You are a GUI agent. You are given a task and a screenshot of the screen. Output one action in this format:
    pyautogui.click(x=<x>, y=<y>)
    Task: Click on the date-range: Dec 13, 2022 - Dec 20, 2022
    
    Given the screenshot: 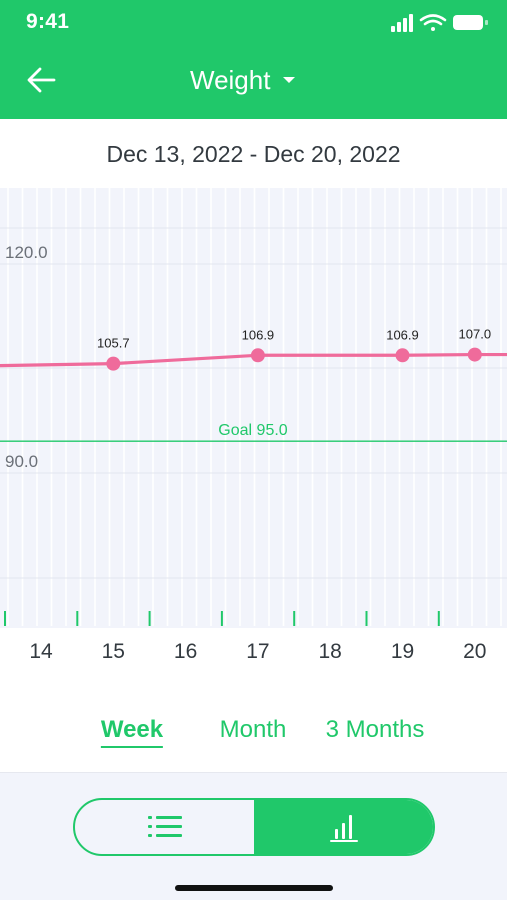 What is the action you would take?
    pyautogui.click(x=253, y=154)
    